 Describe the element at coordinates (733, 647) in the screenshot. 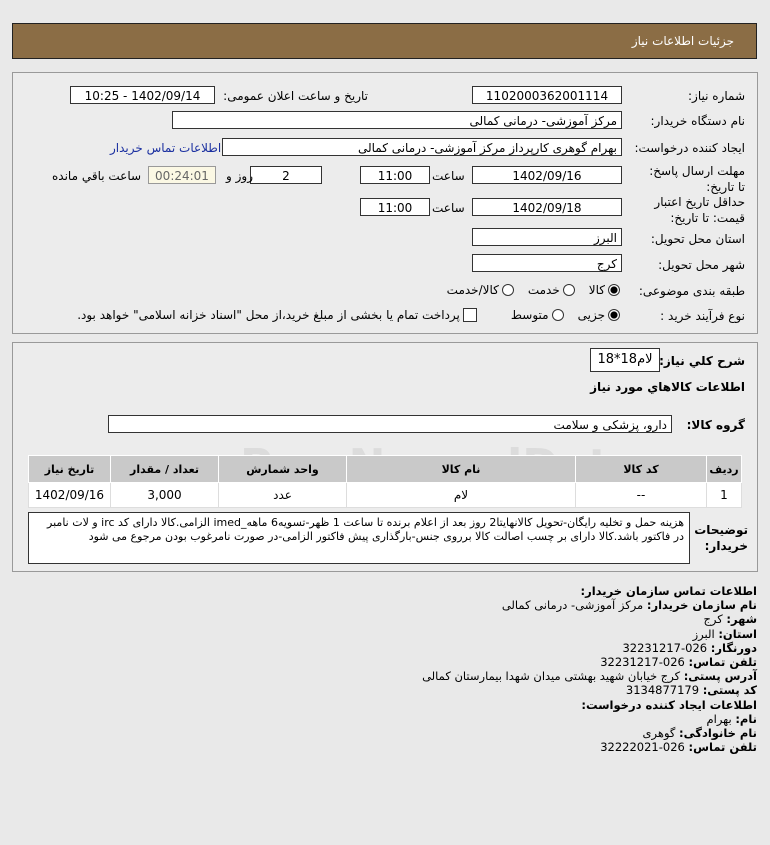

I see `fax-label: دورنگار:` at that location.